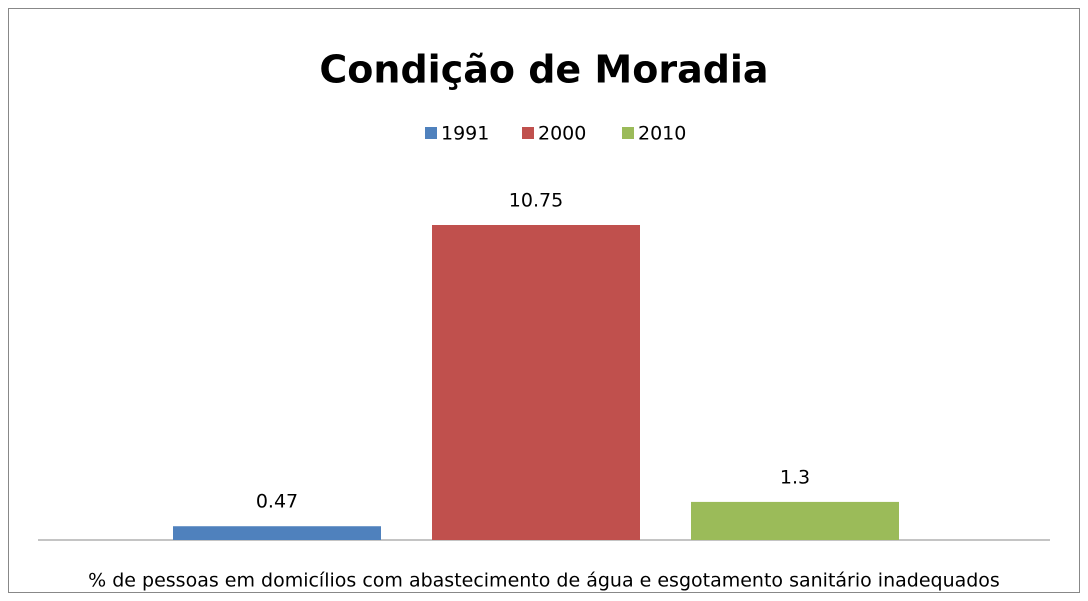 Image resolution: width=1088 pixels, height=601 pixels. What do you see at coordinates (662, 134) in the screenshot?
I see `legend-label: 2010` at bounding box center [662, 134].